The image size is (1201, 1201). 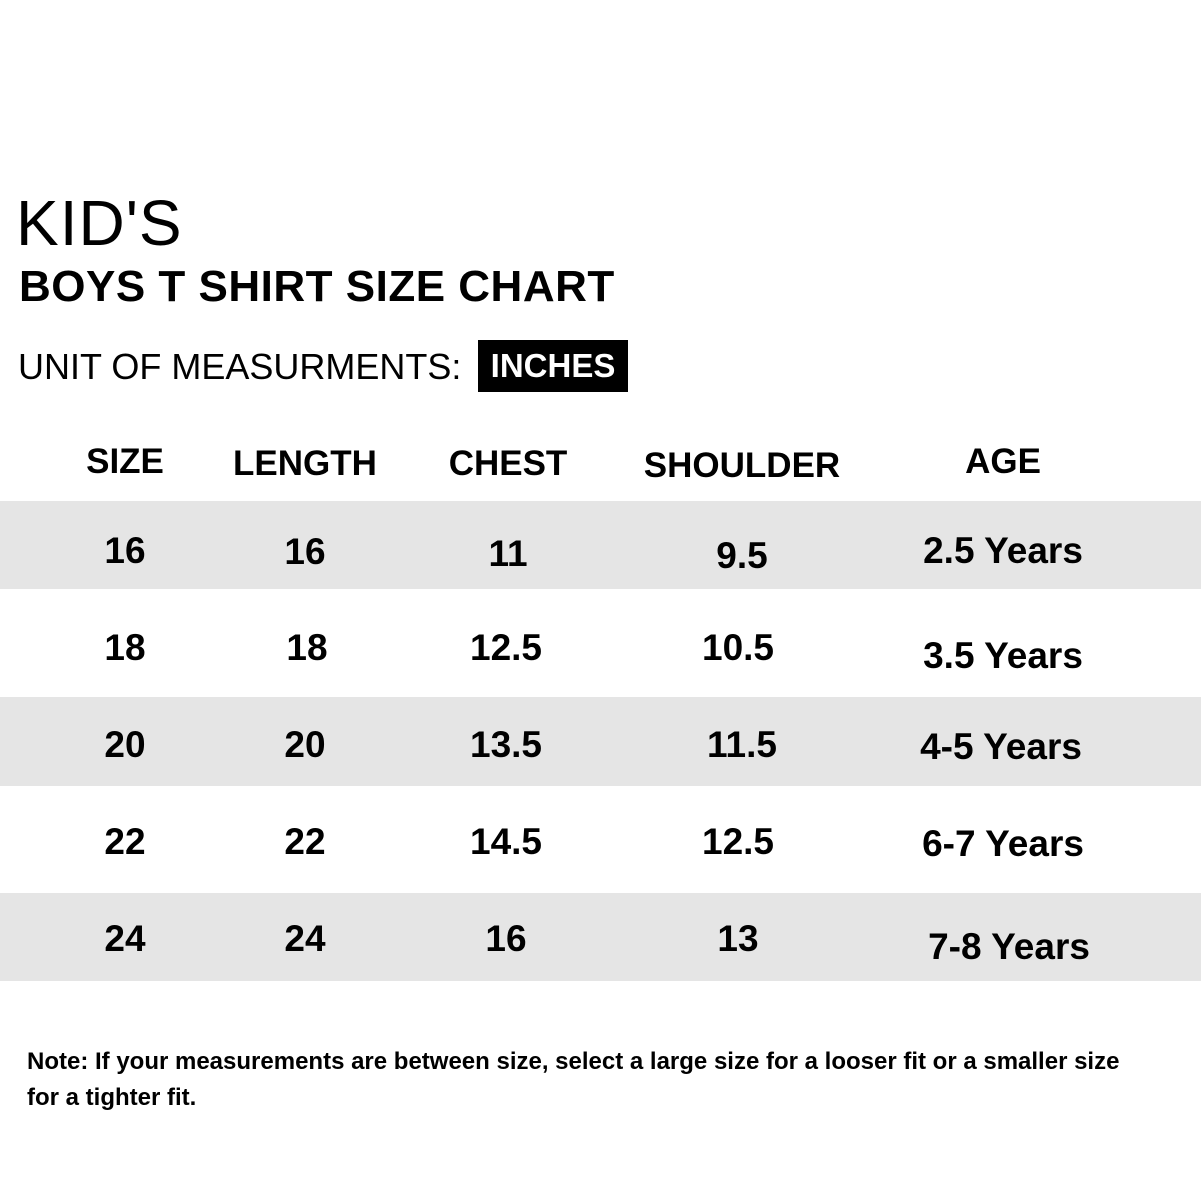 I want to click on table-cell-size: 16, so click(x=125, y=550).